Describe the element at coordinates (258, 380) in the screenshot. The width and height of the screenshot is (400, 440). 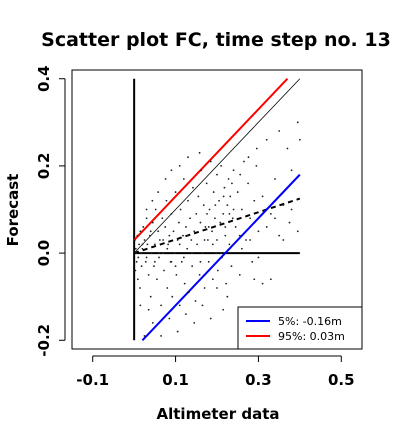
I see `x-tick-label: 0.3` at that location.